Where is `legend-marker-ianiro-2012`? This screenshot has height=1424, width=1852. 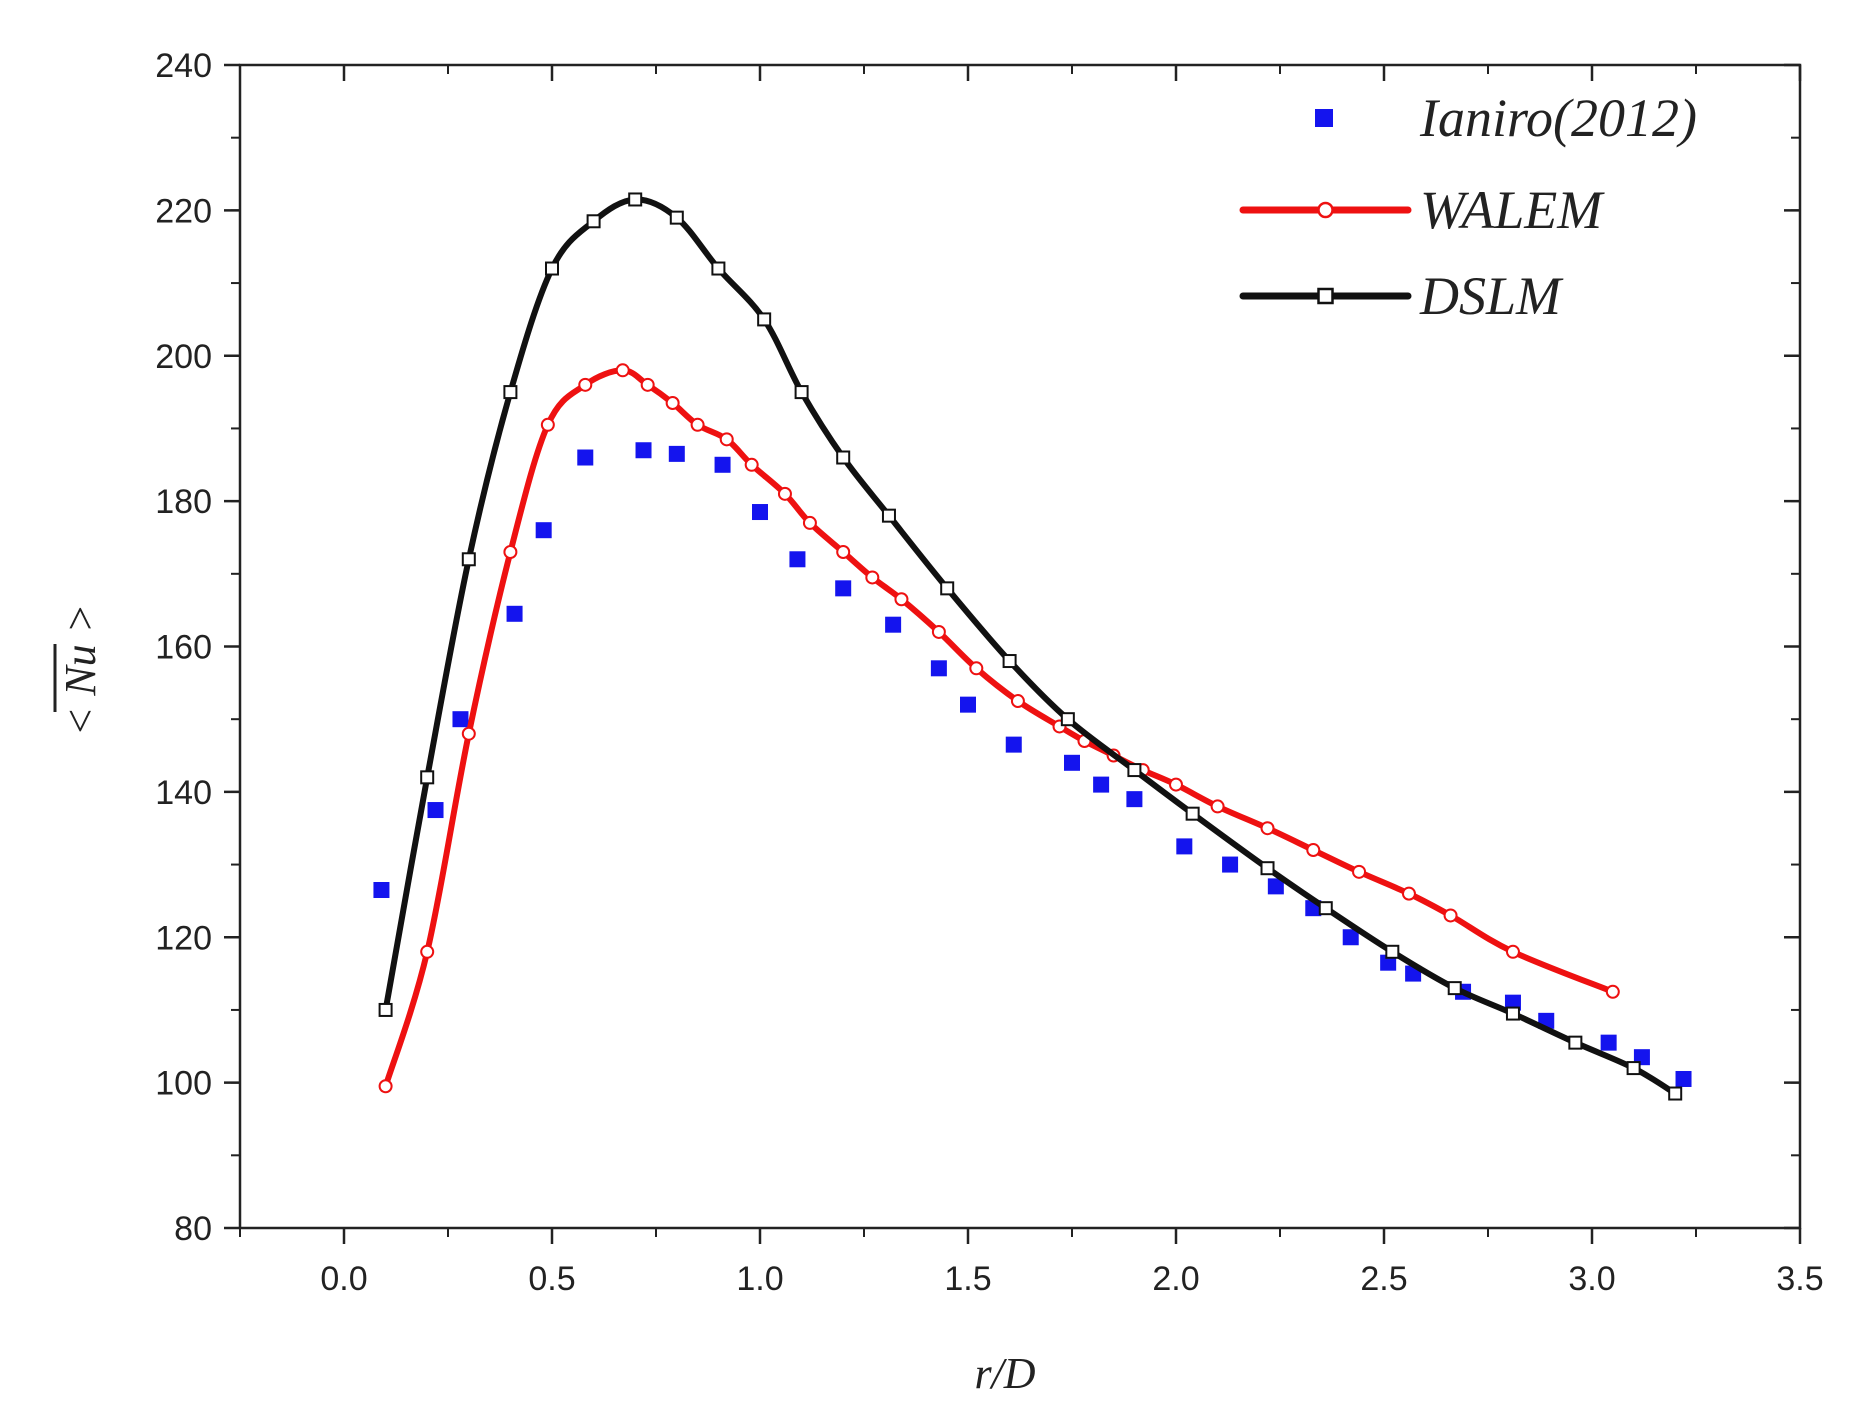
legend-marker-ianiro-2012 is located at coordinates (1324, 118).